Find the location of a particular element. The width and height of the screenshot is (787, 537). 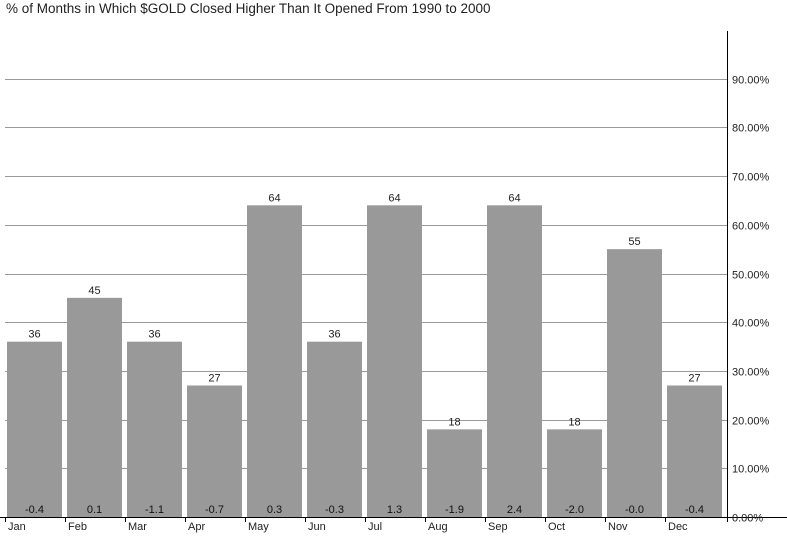

bar-may is located at coordinates (274, 361).